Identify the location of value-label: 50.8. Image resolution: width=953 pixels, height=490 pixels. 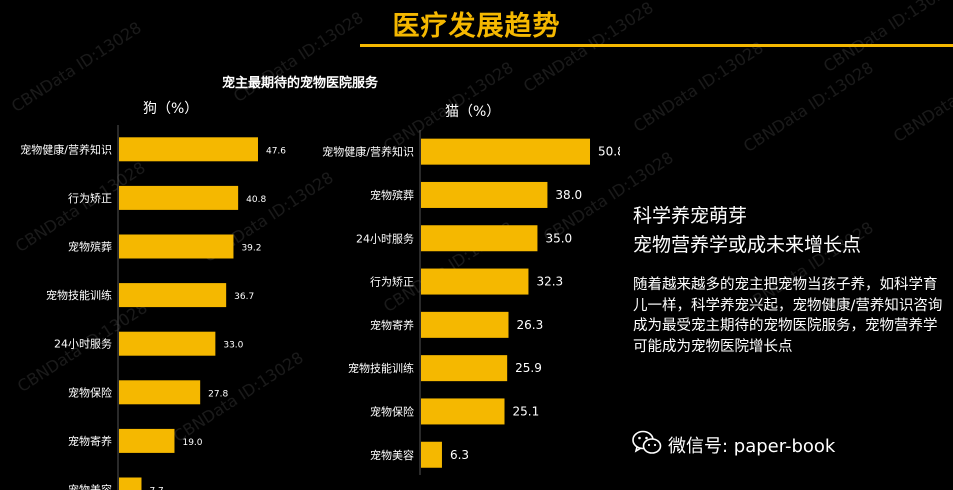
(609, 152).